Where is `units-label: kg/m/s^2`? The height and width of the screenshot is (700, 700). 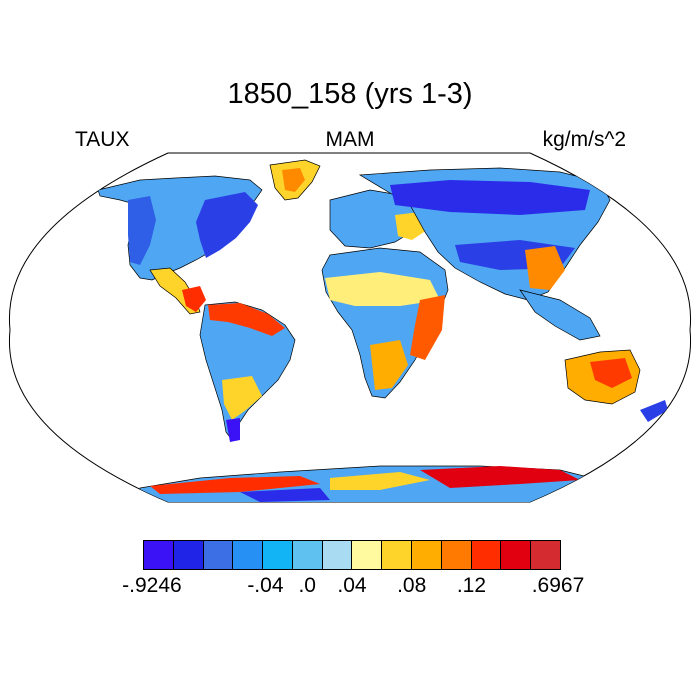 units-label: kg/m/s^2 is located at coordinates (584, 139).